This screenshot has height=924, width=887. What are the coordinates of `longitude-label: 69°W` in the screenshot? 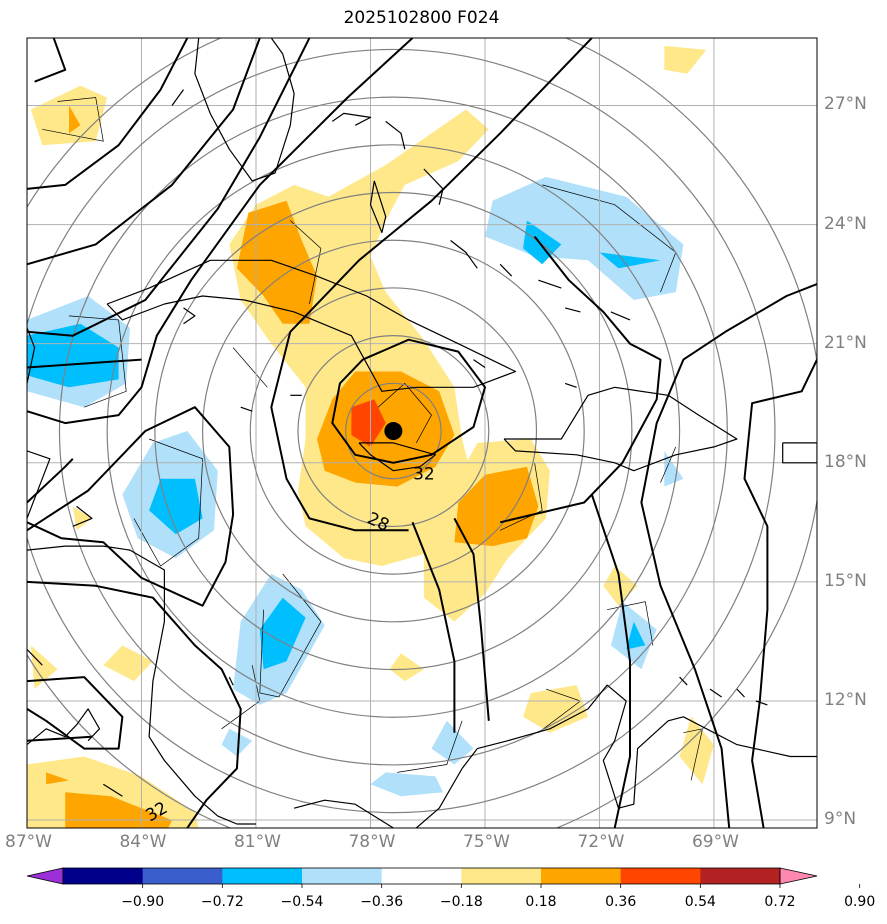 It's located at (715, 842).